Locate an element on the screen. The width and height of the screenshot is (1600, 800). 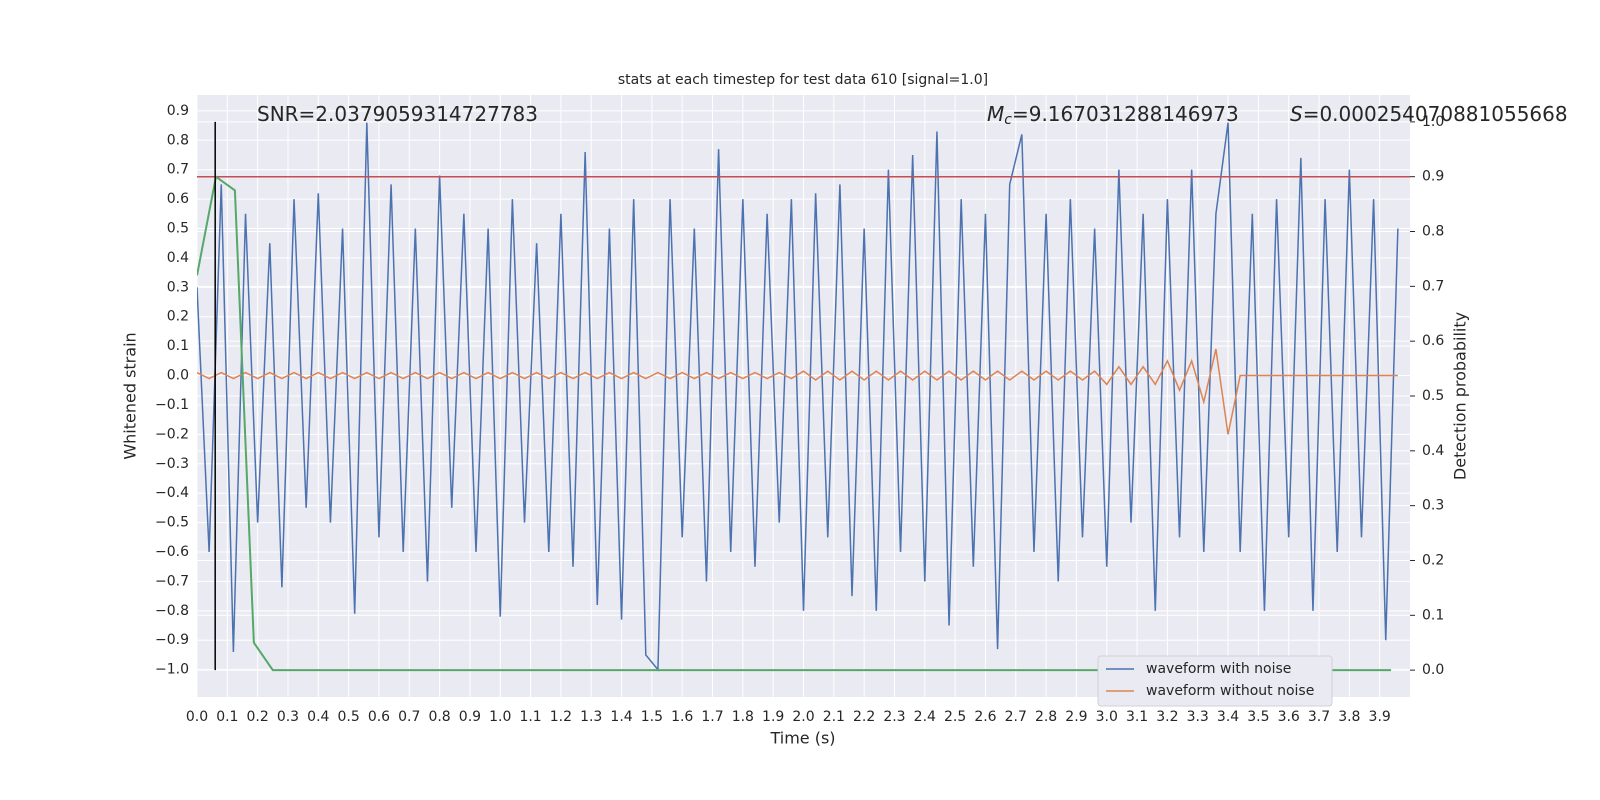
x-tick-label: 3.3 is located at coordinates (1198, 717).